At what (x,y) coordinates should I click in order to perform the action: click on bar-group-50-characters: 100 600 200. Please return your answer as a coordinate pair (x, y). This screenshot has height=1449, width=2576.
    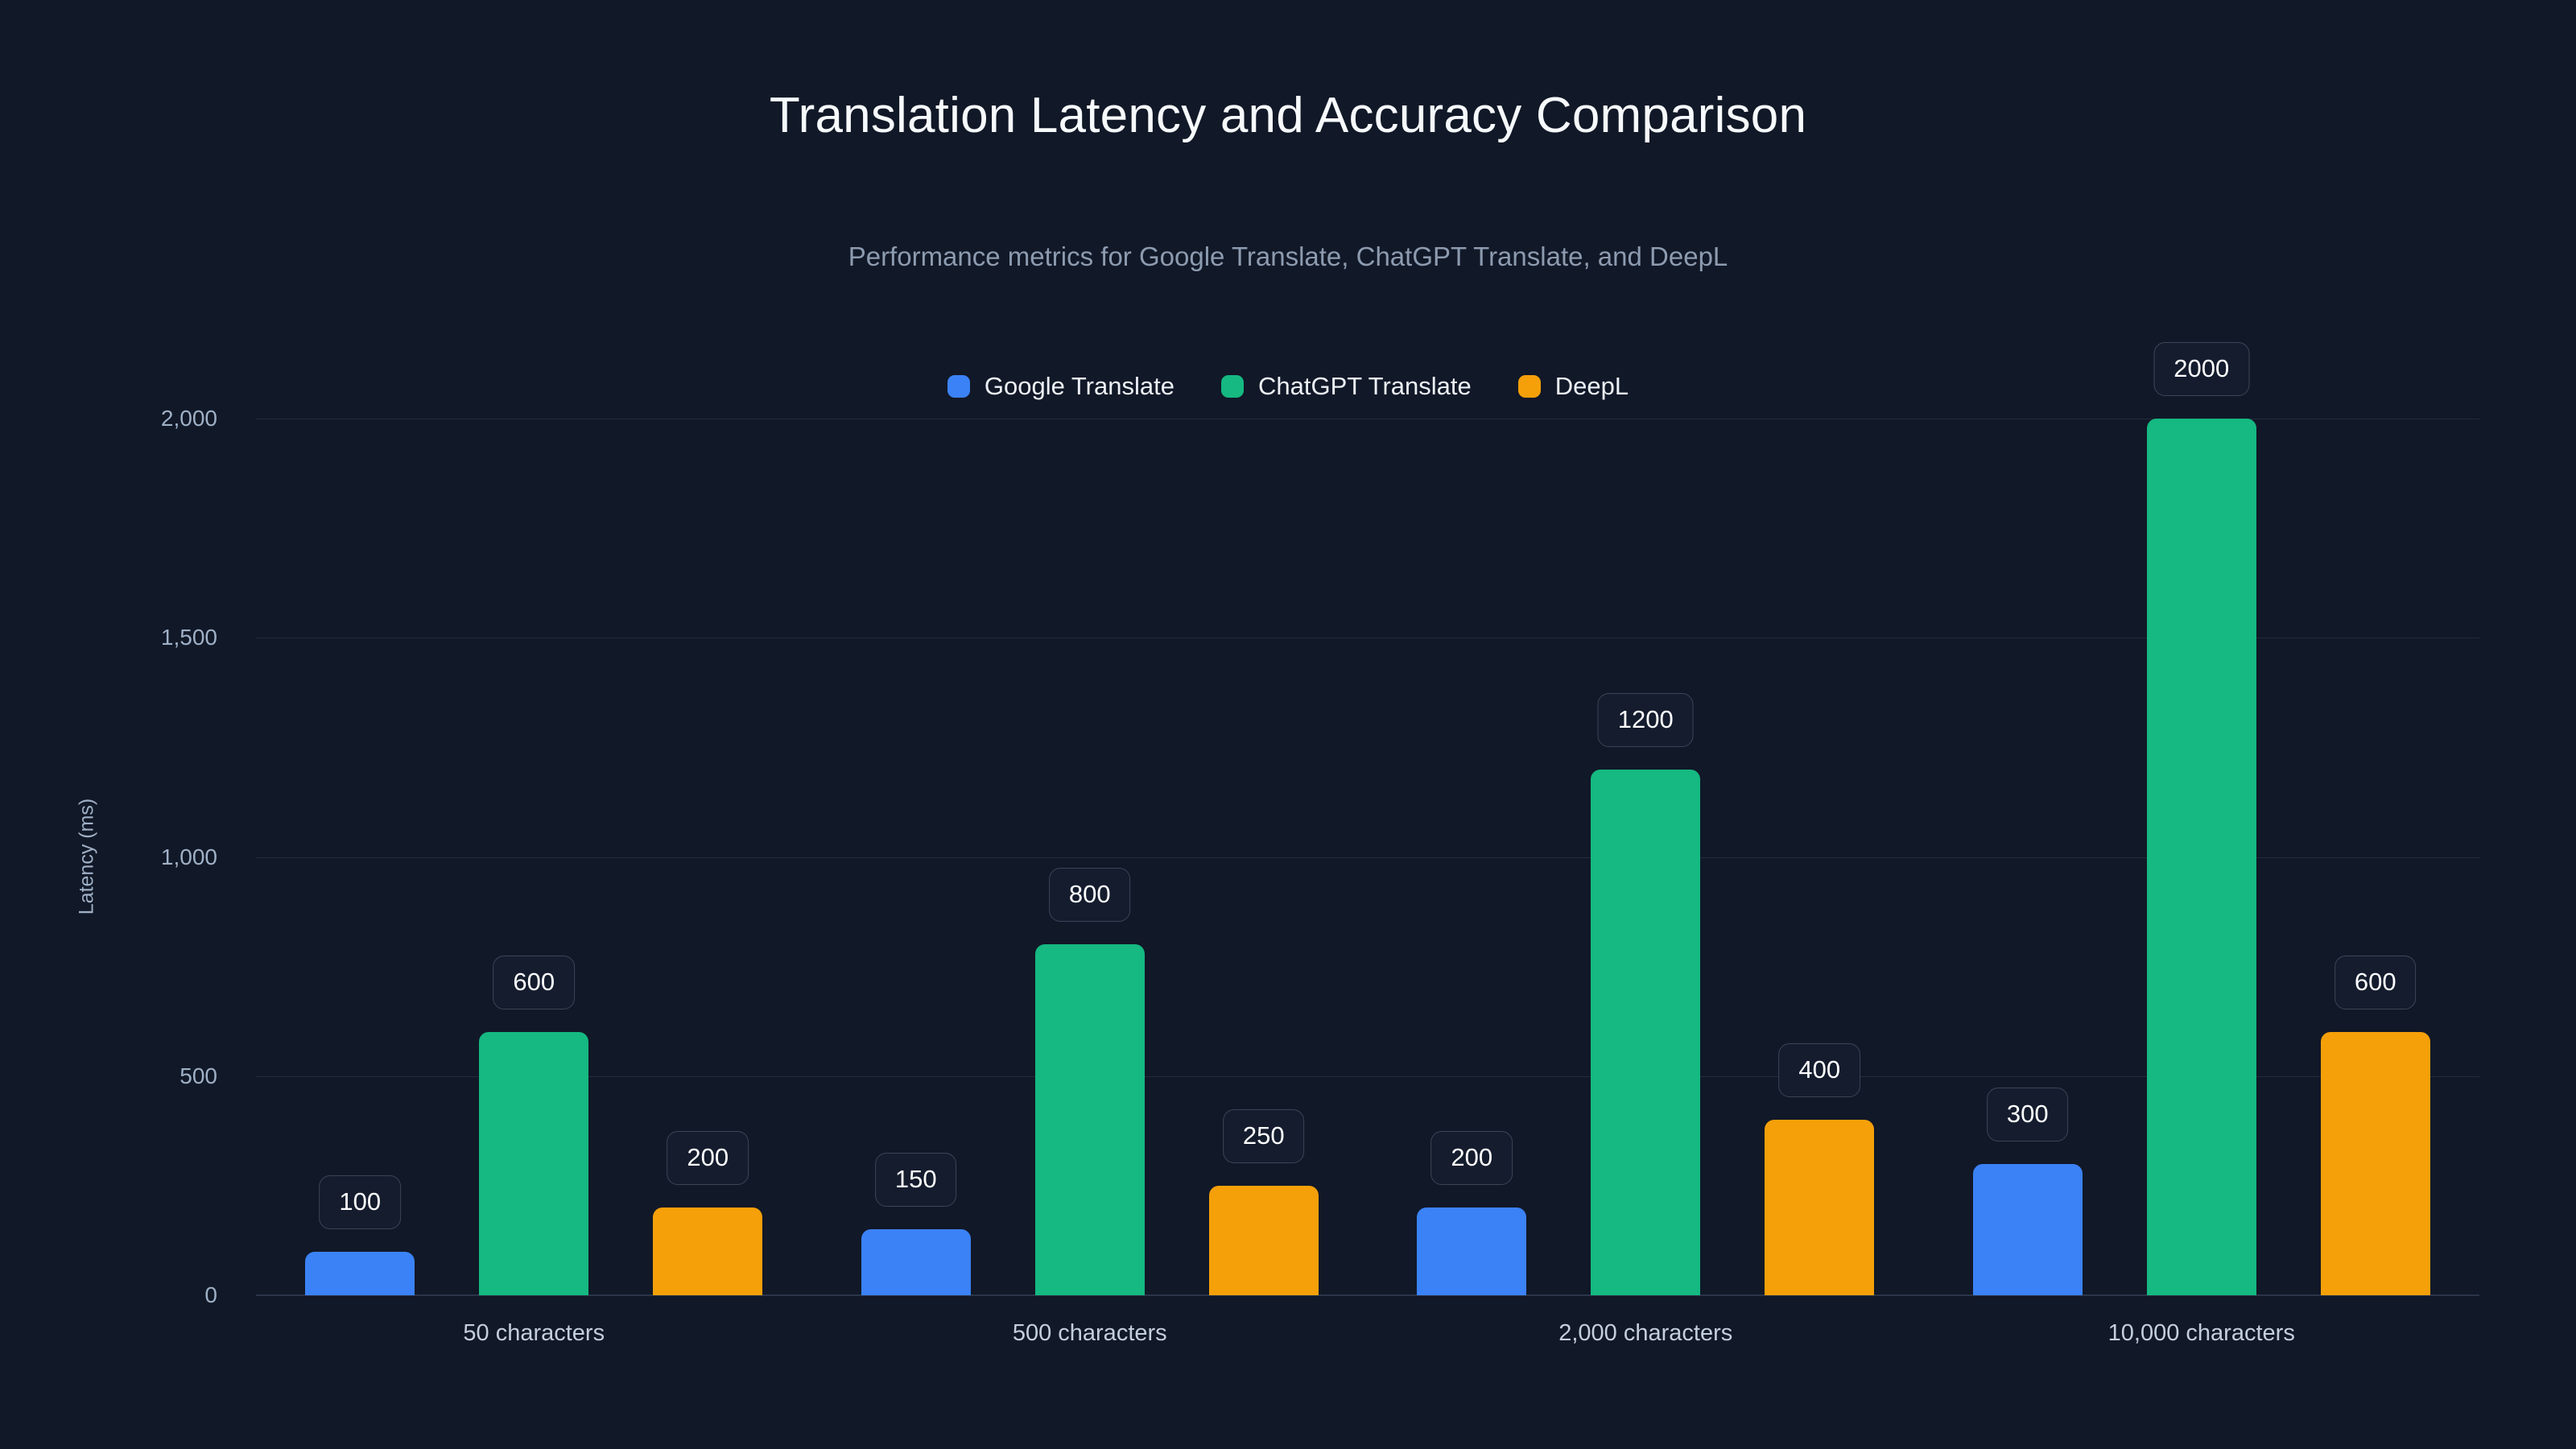
    Looking at the image, I should click on (534, 857).